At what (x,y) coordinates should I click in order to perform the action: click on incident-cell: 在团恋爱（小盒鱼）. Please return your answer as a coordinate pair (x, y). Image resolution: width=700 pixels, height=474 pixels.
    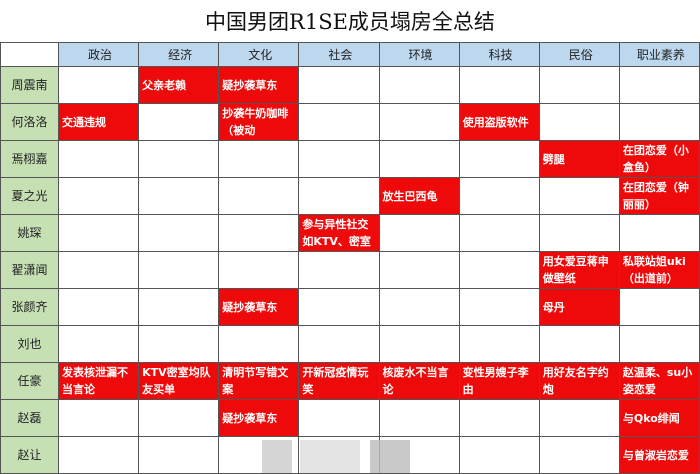
    Looking at the image, I should click on (659, 159).